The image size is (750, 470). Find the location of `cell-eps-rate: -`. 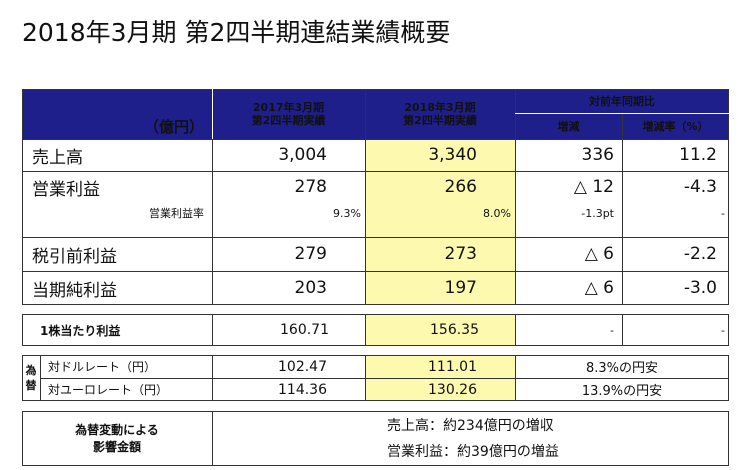

cell-eps-rate: - is located at coordinates (723, 330).